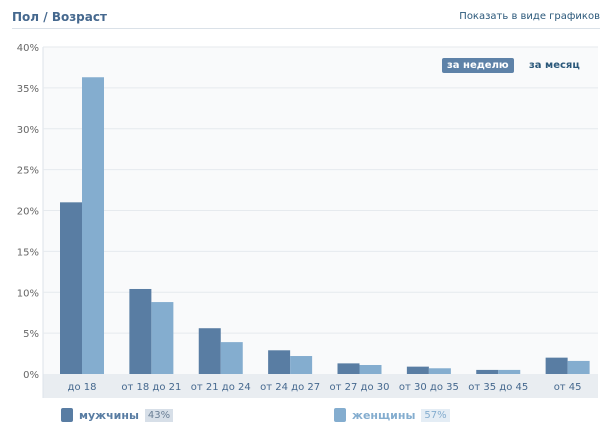 The width and height of the screenshot is (616, 435). What do you see at coordinates (28, 171) in the screenshot?
I see `y-tick-label: 25%` at bounding box center [28, 171].